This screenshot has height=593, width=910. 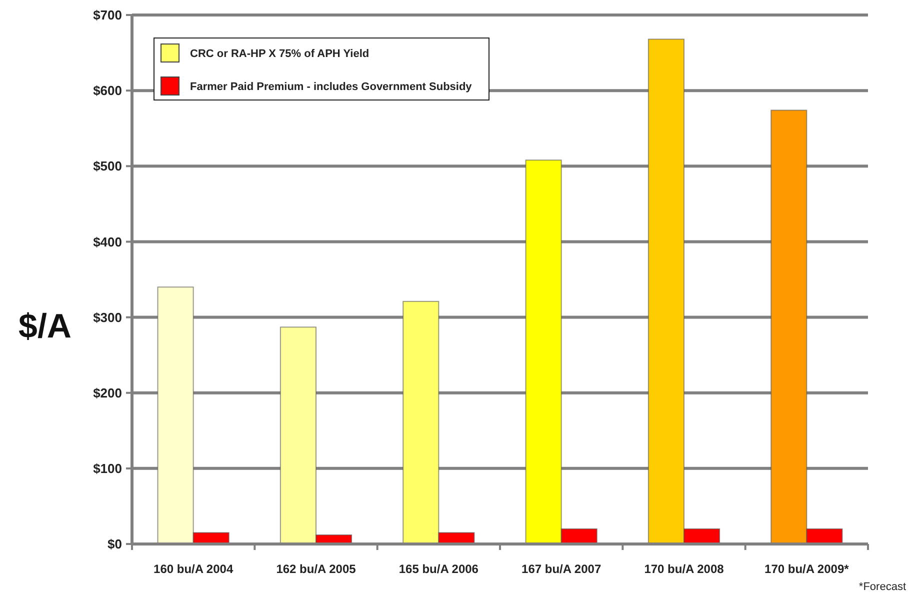 What do you see at coordinates (45, 327) in the screenshot?
I see `y-axis-title: $/A` at bounding box center [45, 327].